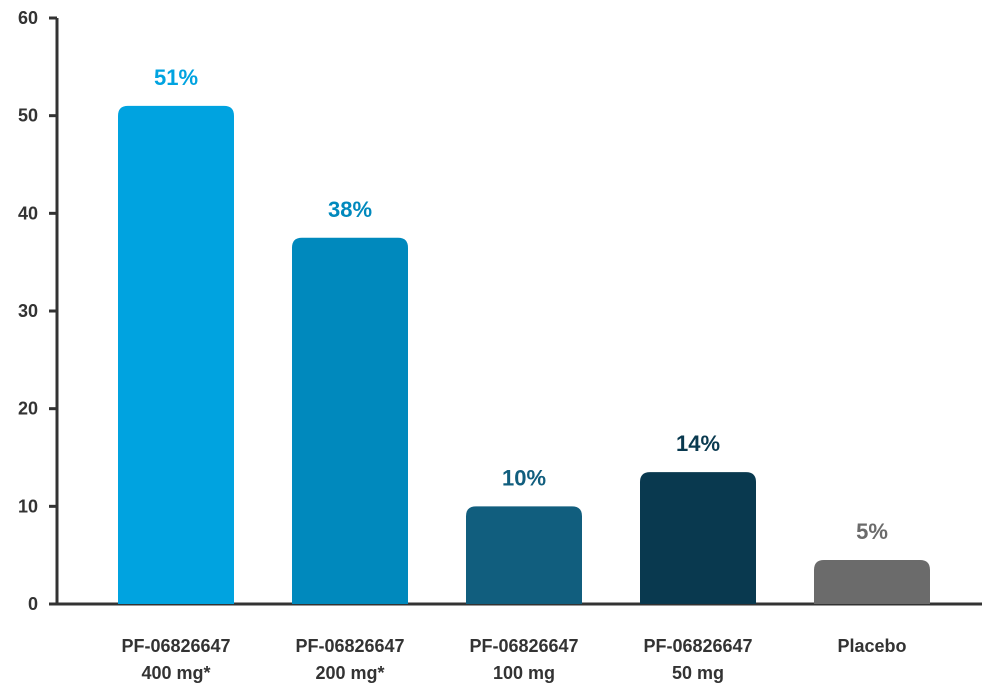 This screenshot has width=984, height=686. I want to click on category-label: Placebo, so click(871, 646).